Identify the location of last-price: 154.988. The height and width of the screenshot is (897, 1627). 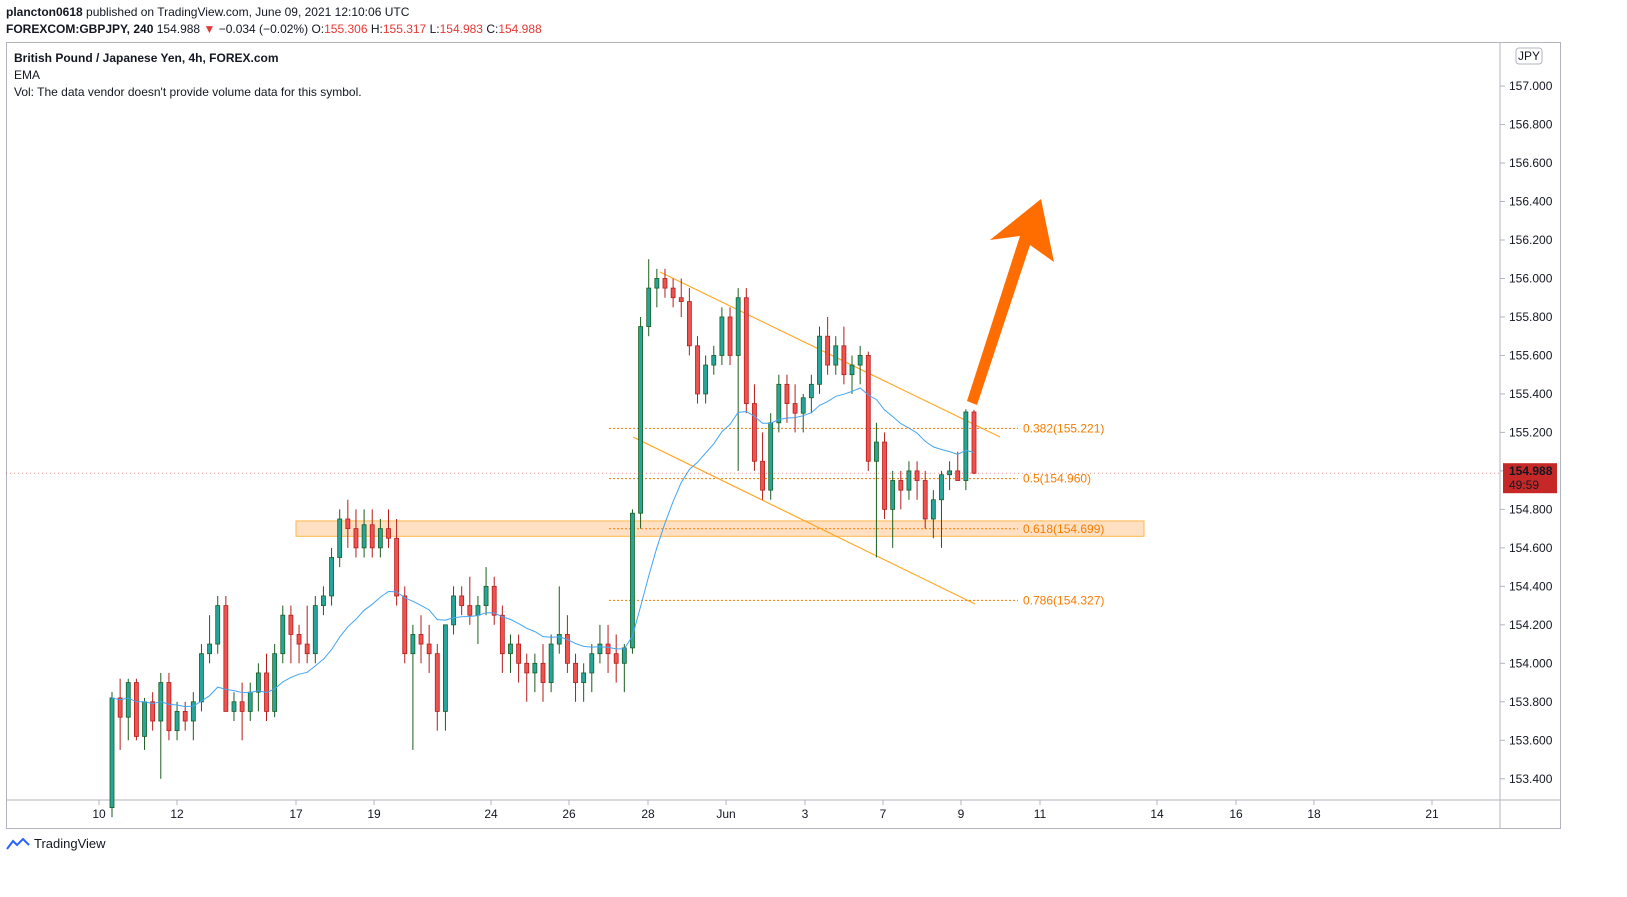
(178, 29).